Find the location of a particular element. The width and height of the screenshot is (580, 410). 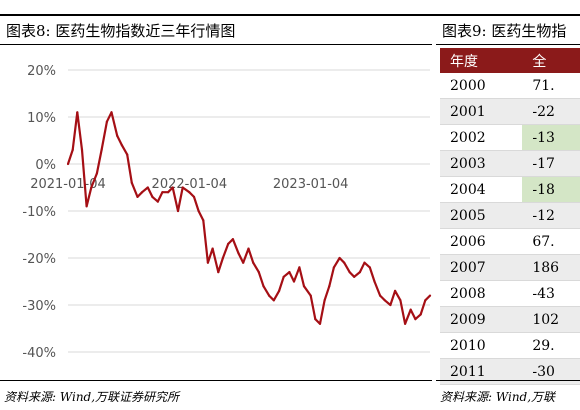

return-cell: -18 is located at coordinates (551, 189).